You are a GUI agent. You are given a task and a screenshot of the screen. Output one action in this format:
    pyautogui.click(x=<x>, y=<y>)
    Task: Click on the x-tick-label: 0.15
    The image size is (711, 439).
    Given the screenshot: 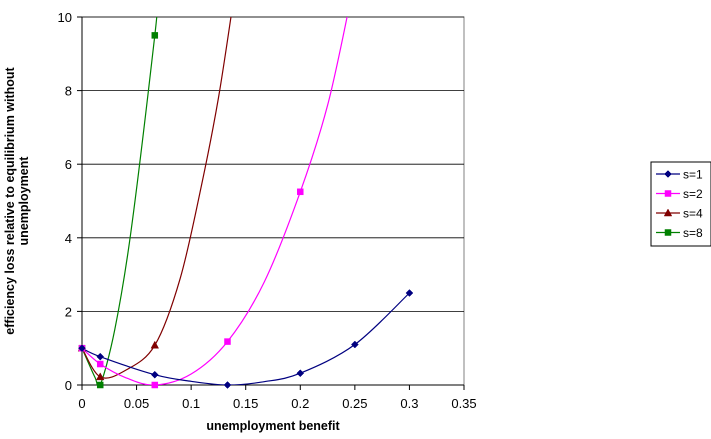 What is the action you would take?
    pyautogui.click(x=245, y=403)
    